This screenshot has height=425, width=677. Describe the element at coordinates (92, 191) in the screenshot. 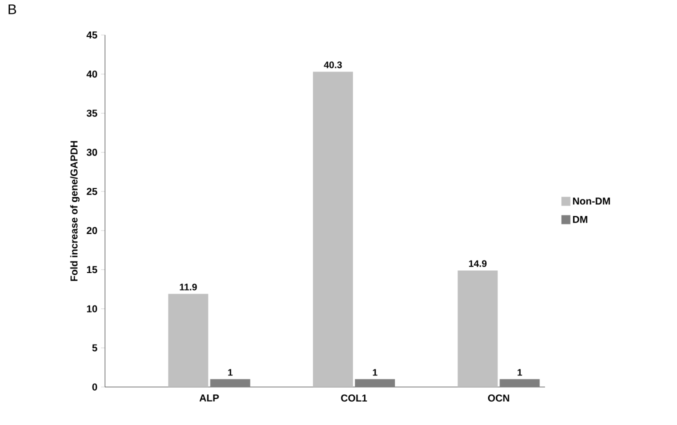

I see `y-tick-label: 25` at that location.